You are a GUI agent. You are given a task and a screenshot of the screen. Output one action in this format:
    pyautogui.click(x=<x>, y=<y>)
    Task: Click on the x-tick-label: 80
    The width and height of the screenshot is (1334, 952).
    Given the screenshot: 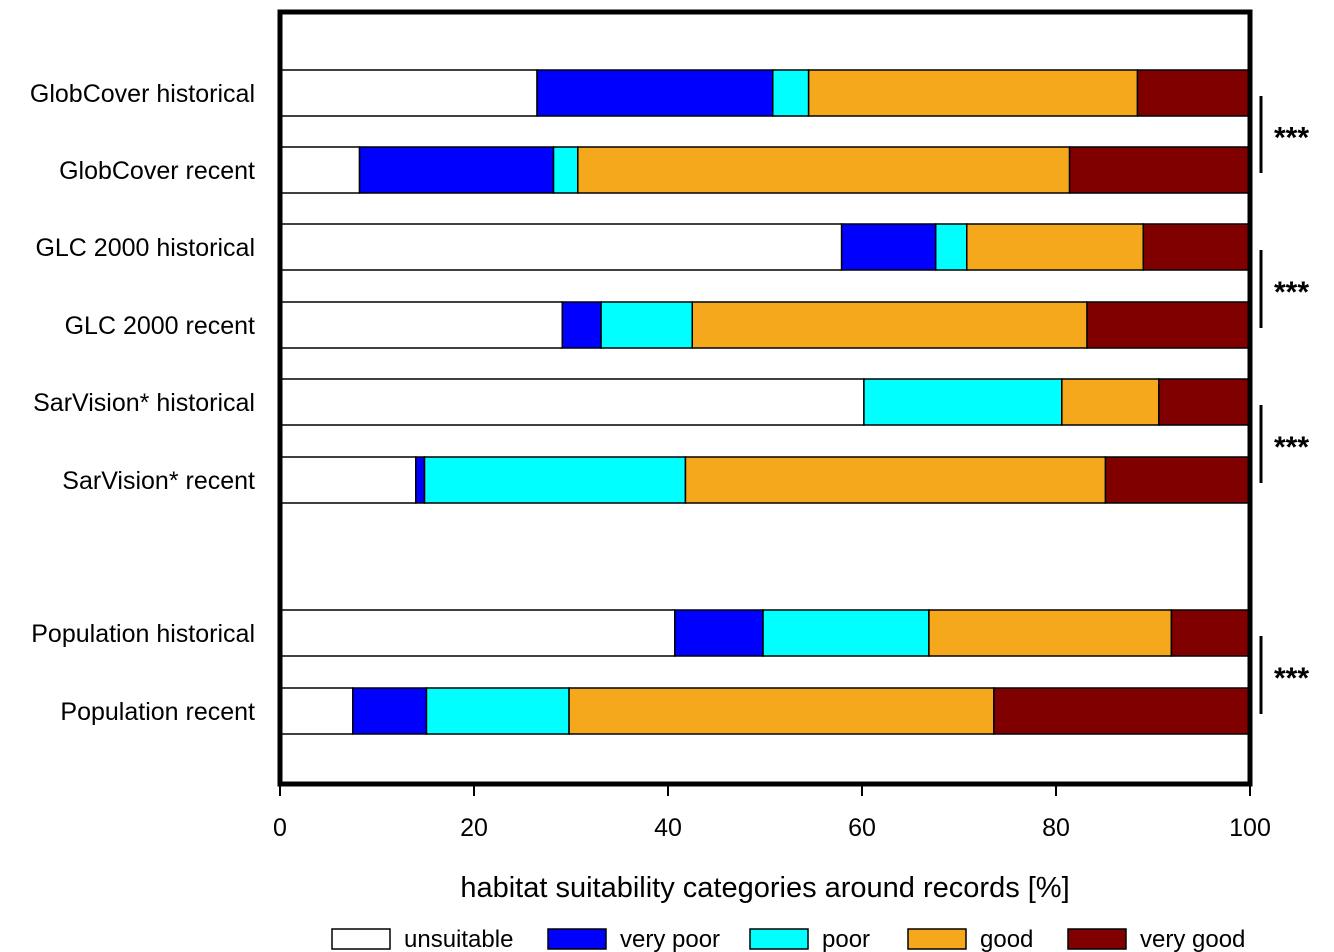 What is the action you would take?
    pyautogui.click(x=1056, y=828)
    